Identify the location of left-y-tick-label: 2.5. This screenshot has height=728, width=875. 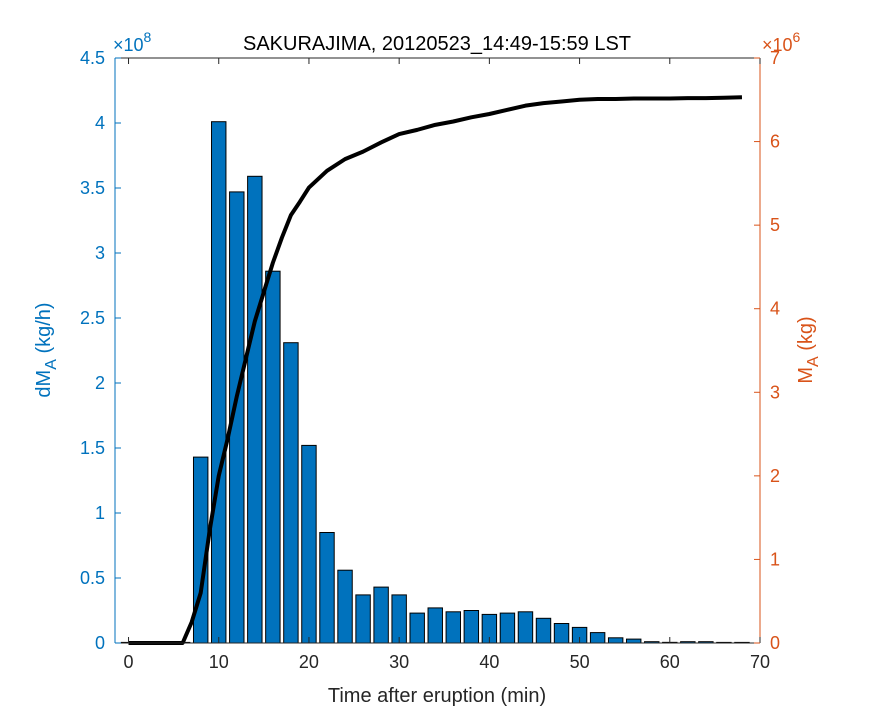
(92, 318).